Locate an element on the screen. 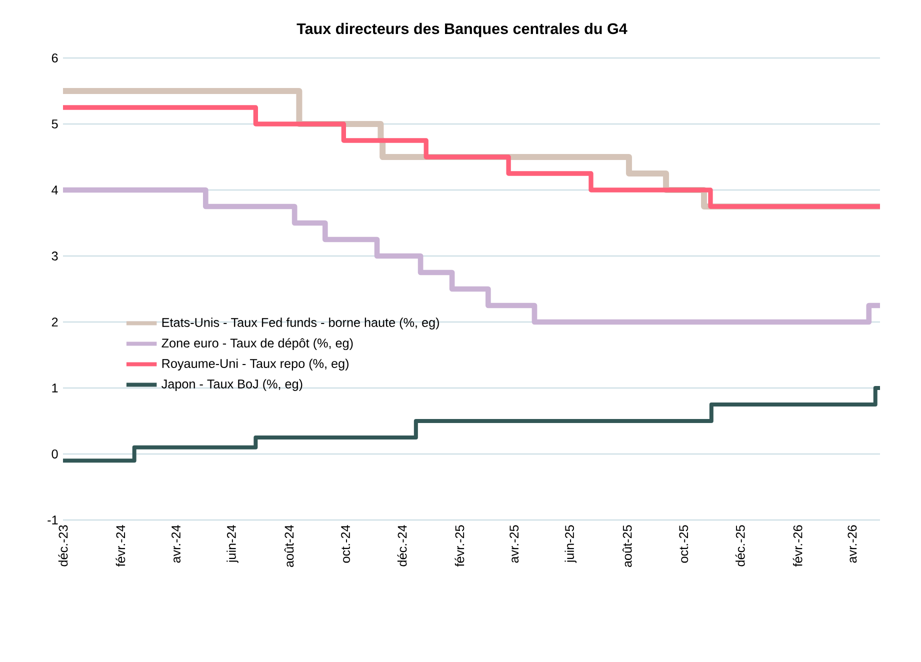 Image resolution: width=921 pixels, height=662 pixels. legend-label: Royaume-Uni - Taux repo (%, eg) is located at coordinates (255, 364).